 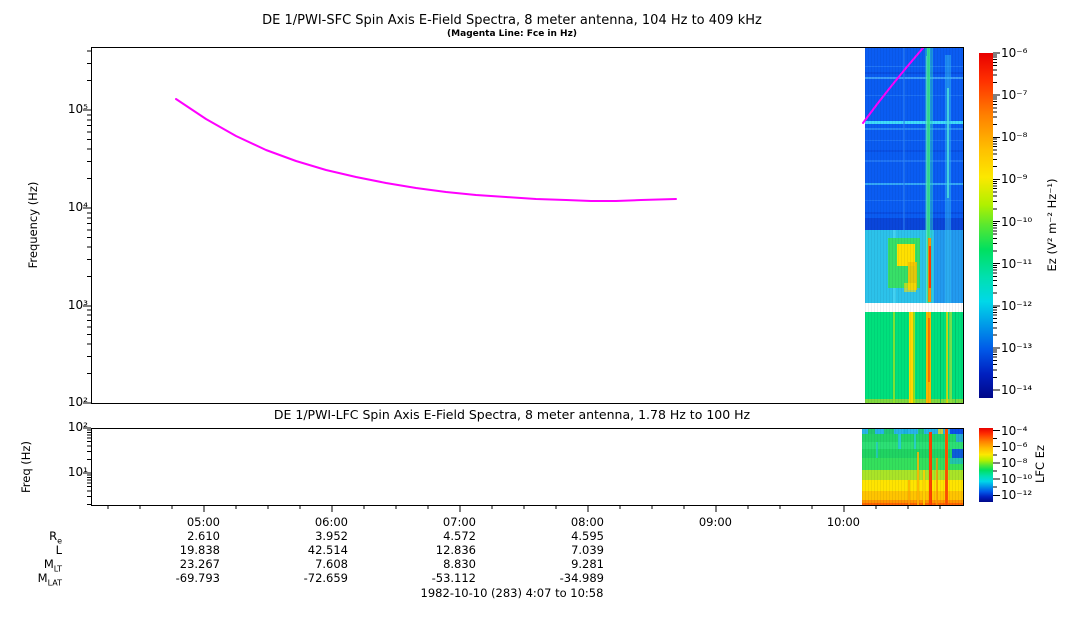 What do you see at coordinates (1017, 347) in the screenshot?
I see `sfc-colorbar-tick-label: 10⁻¹³` at bounding box center [1017, 347].